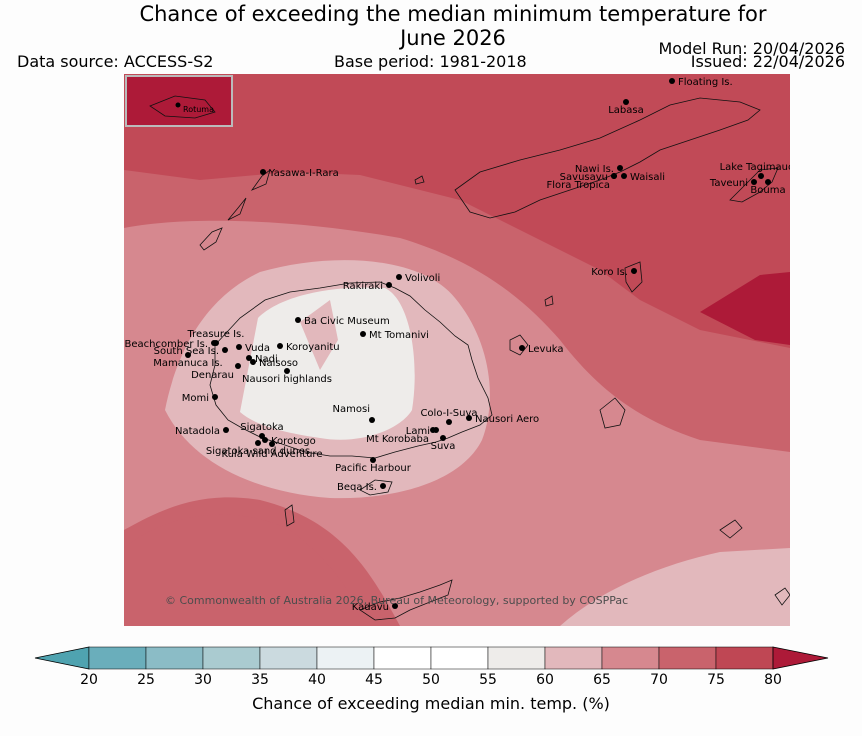  I want to click on data-source: Data source: ACCESS-S2, so click(115, 61).